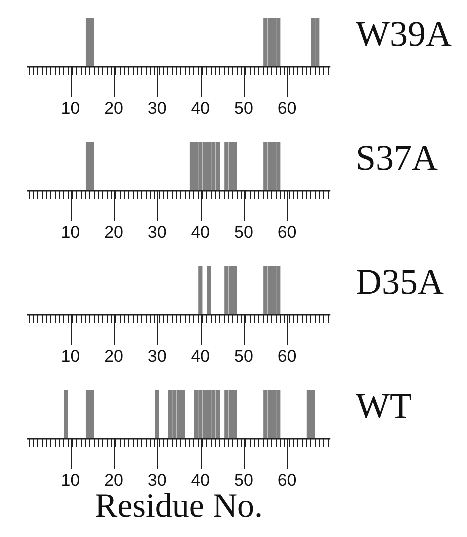  What do you see at coordinates (397, 158) in the screenshot?
I see `text: S37A` at bounding box center [397, 158].